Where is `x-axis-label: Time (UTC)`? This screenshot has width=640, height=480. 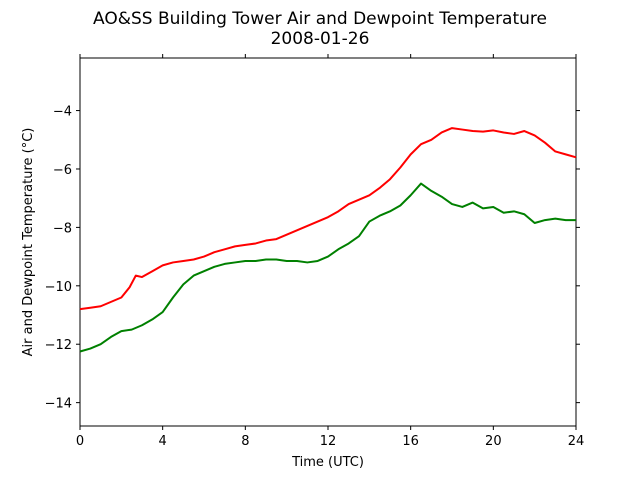
x-axis-label: Time (UTC) is located at coordinates (327, 462).